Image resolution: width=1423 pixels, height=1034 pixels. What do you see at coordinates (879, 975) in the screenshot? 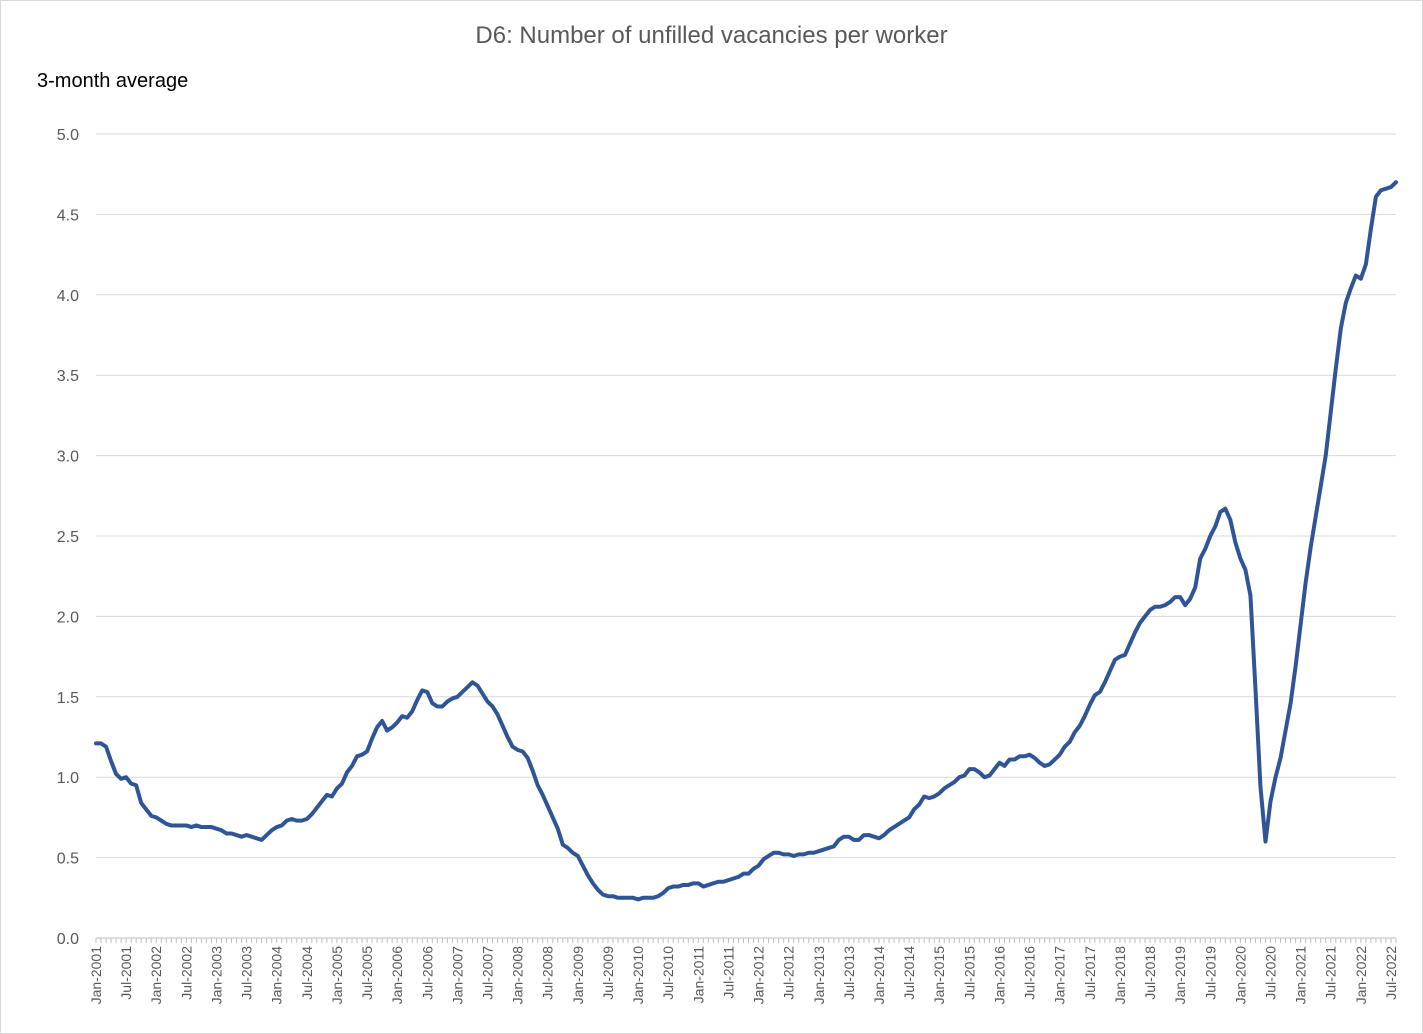
I see `x-tick-label: Jan-2014` at bounding box center [879, 975].